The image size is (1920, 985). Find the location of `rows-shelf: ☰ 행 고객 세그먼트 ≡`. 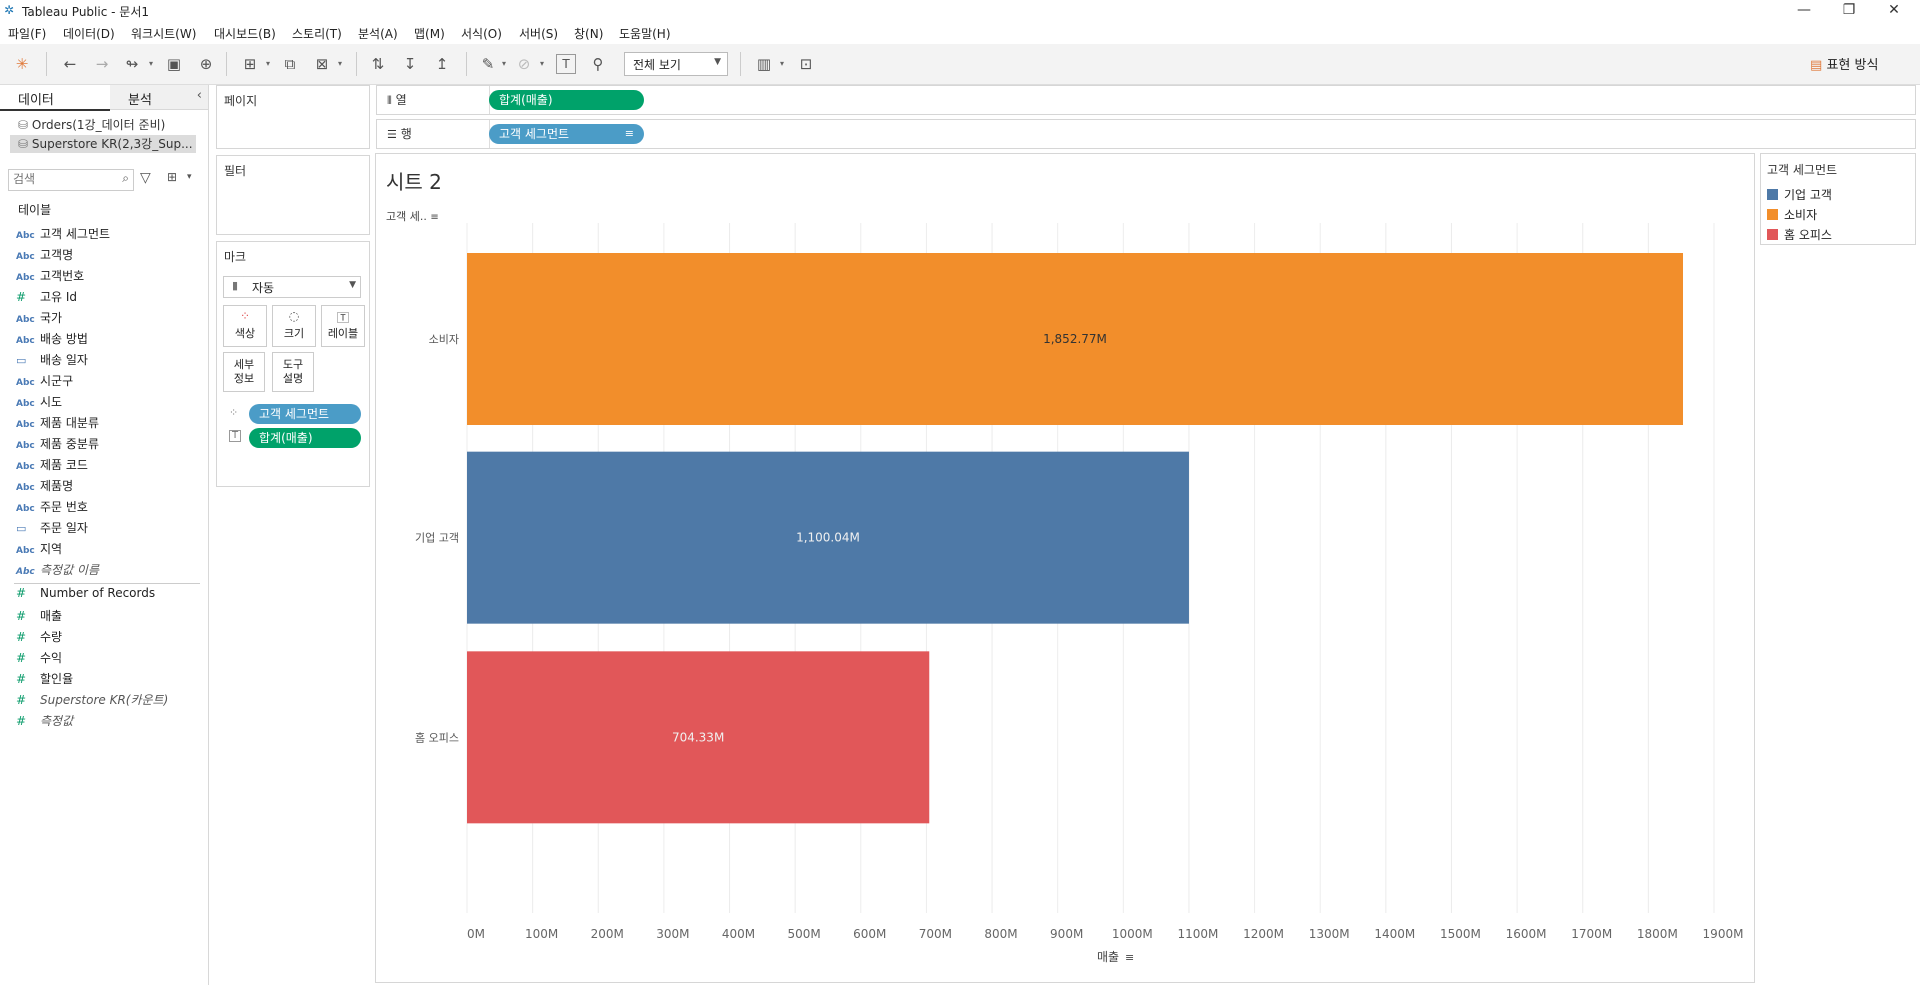

rows-shelf: ☰ 행 고객 세그먼트 ≡ is located at coordinates (1146, 134).